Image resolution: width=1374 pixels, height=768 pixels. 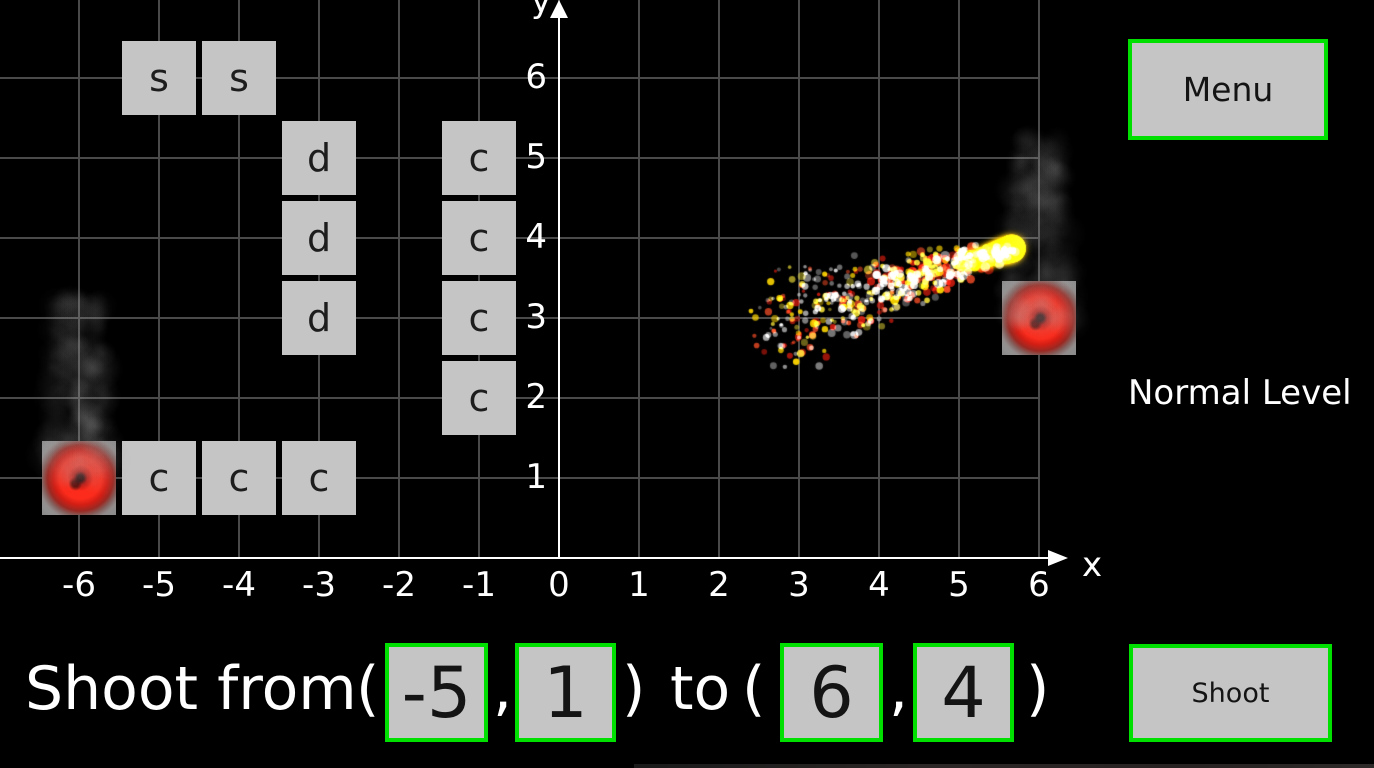 What do you see at coordinates (1038, 689) in the screenshot?
I see `close-paren-to: )` at bounding box center [1038, 689].